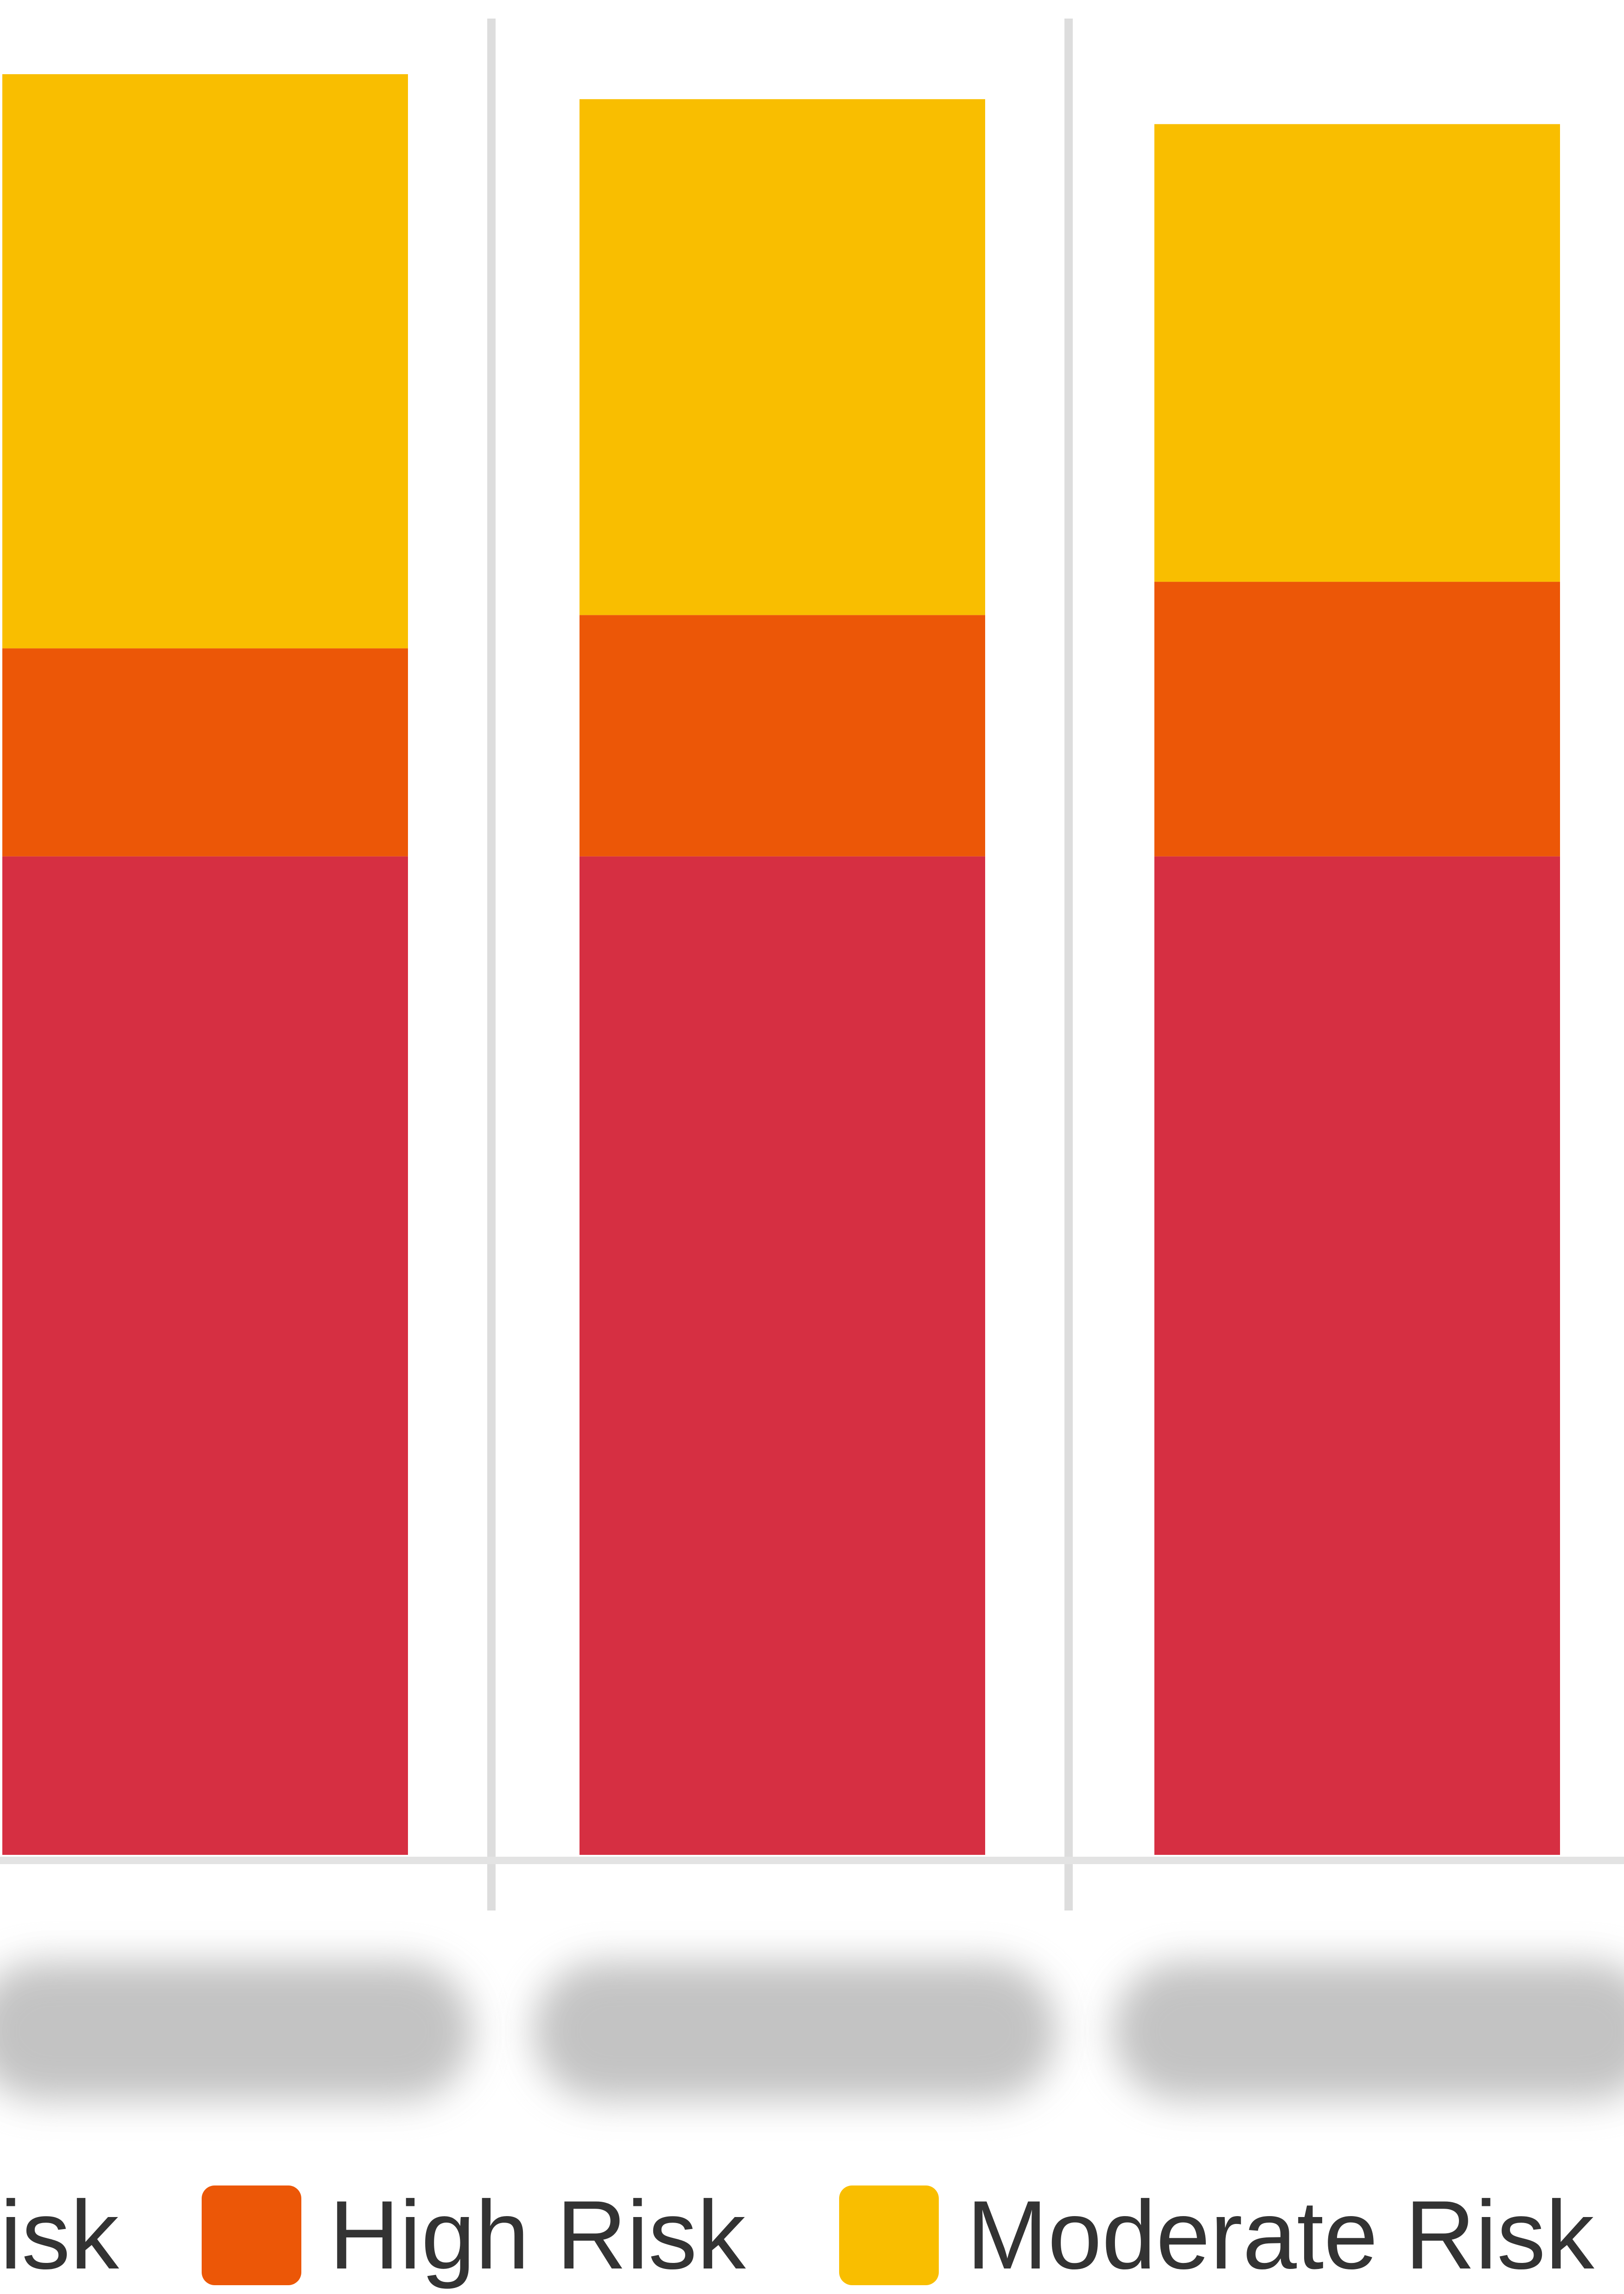  What do you see at coordinates (1368, 2032) in the screenshot?
I see `x-tick-label-3-blurred` at bounding box center [1368, 2032].